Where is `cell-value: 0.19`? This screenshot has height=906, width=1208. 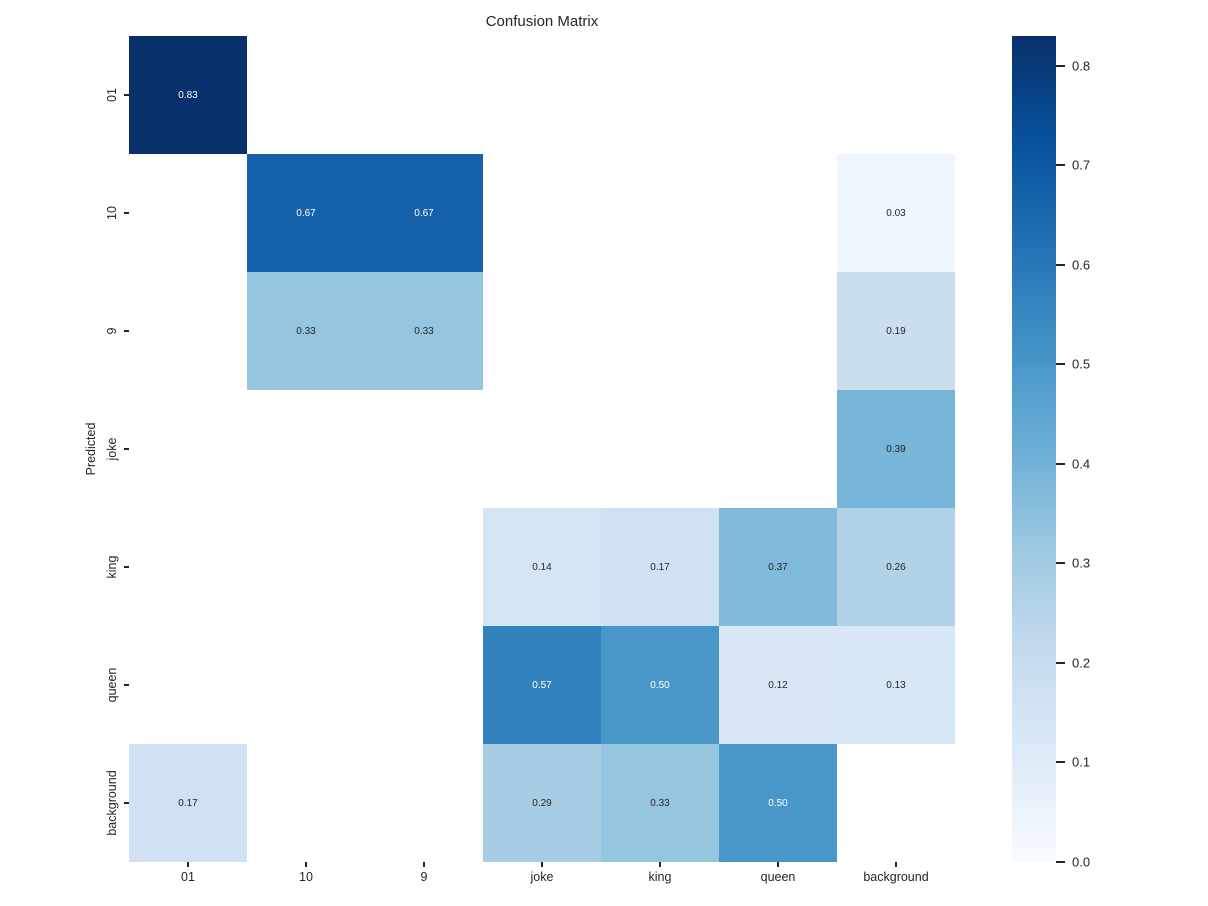 cell-value: 0.19 is located at coordinates (896, 331).